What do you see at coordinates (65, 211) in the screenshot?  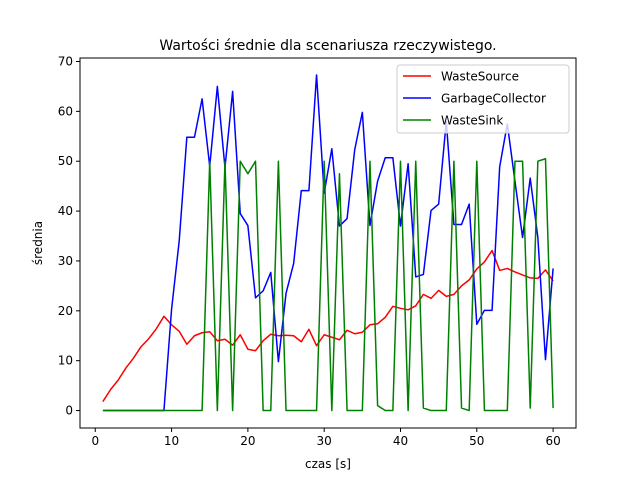 I see `y-tick-label: 40` at bounding box center [65, 211].